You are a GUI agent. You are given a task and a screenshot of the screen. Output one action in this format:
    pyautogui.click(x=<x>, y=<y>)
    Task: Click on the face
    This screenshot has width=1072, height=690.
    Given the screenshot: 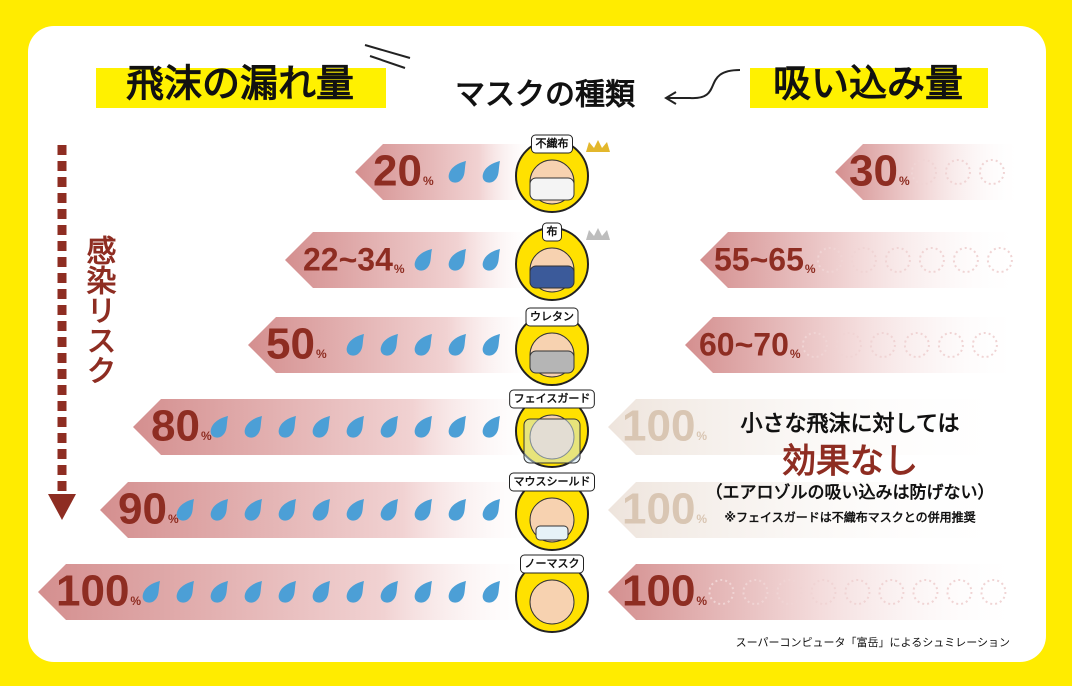 What is the action you would take?
    pyautogui.click(x=552, y=602)
    